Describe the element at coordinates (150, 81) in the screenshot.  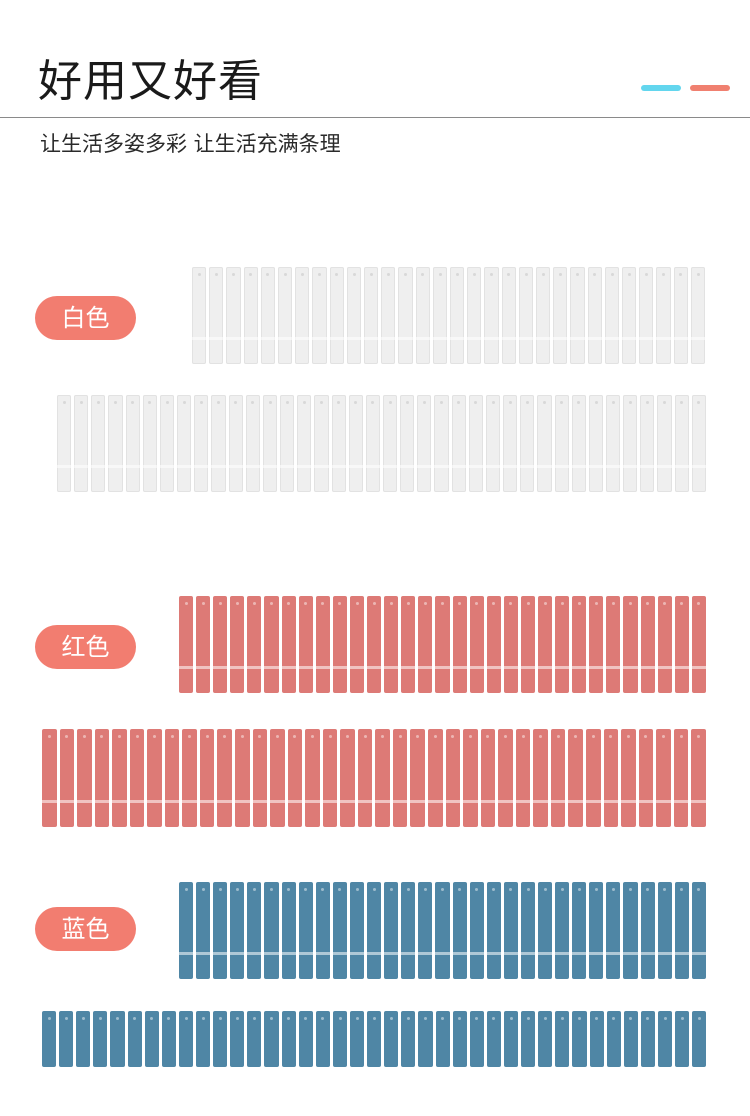
I see `page-title: 好用又好看` at that location.